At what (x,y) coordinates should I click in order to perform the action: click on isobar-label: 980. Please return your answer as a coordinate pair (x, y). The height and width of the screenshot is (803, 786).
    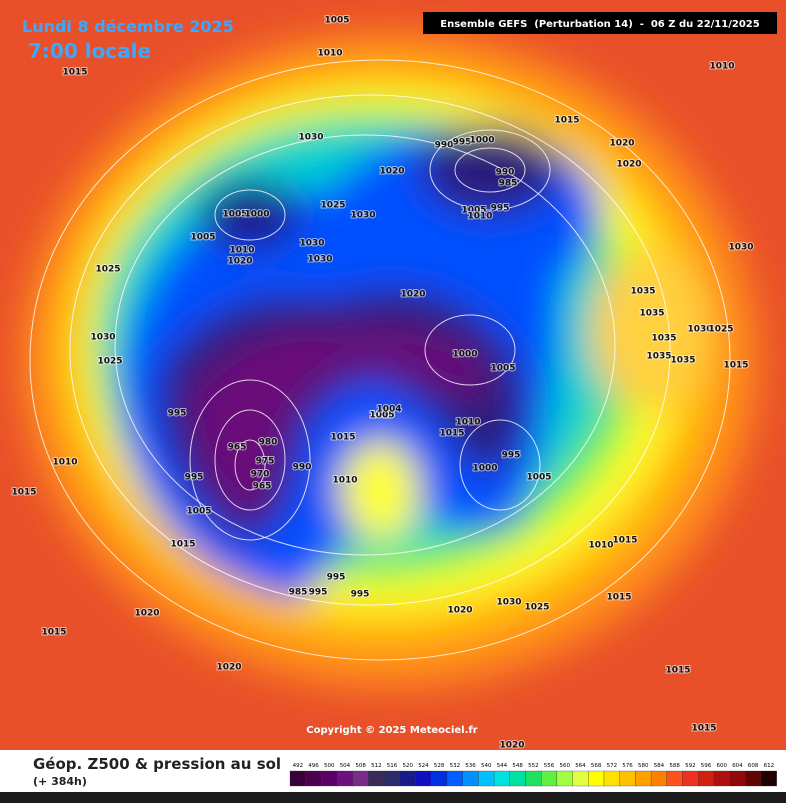
    Looking at the image, I should click on (268, 443).